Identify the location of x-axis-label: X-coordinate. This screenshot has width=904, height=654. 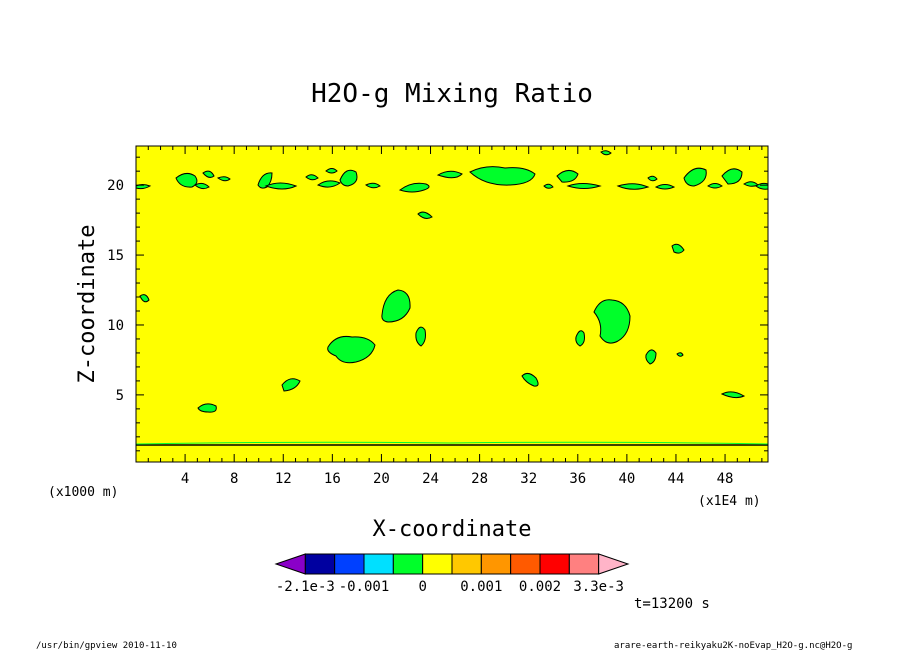
(452, 529).